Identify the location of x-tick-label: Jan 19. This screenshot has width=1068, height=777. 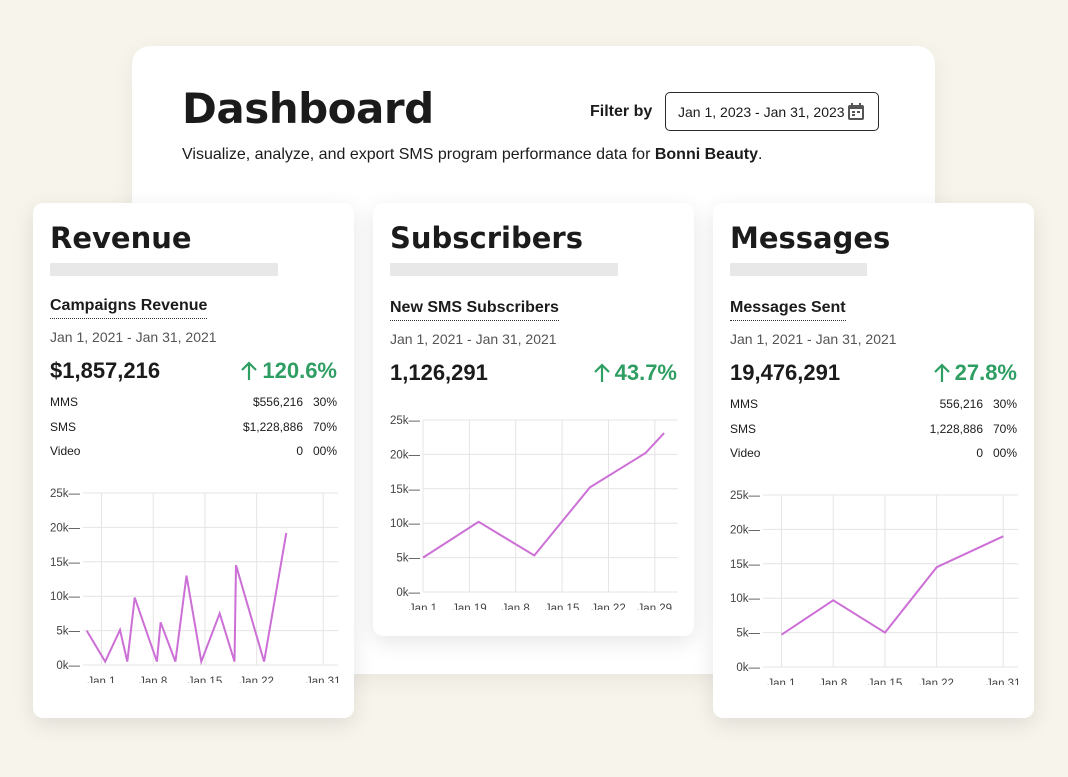
(469, 606).